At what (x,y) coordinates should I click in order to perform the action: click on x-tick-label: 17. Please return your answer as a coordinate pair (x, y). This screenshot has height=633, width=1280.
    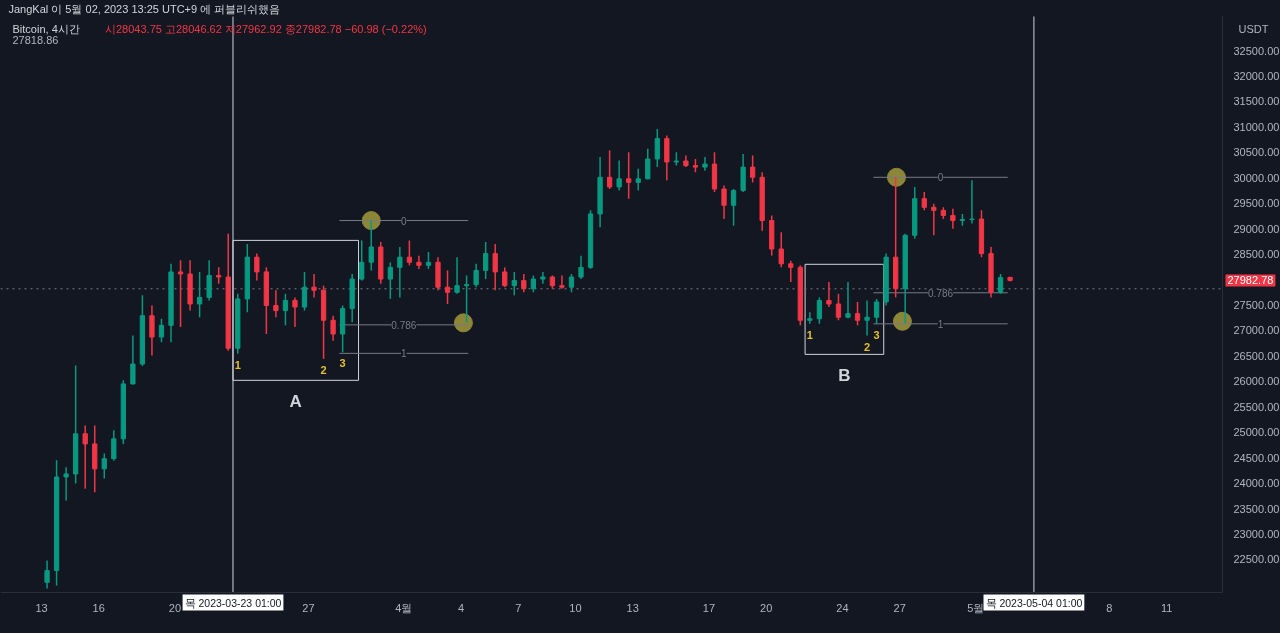
    Looking at the image, I should click on (709, 607).